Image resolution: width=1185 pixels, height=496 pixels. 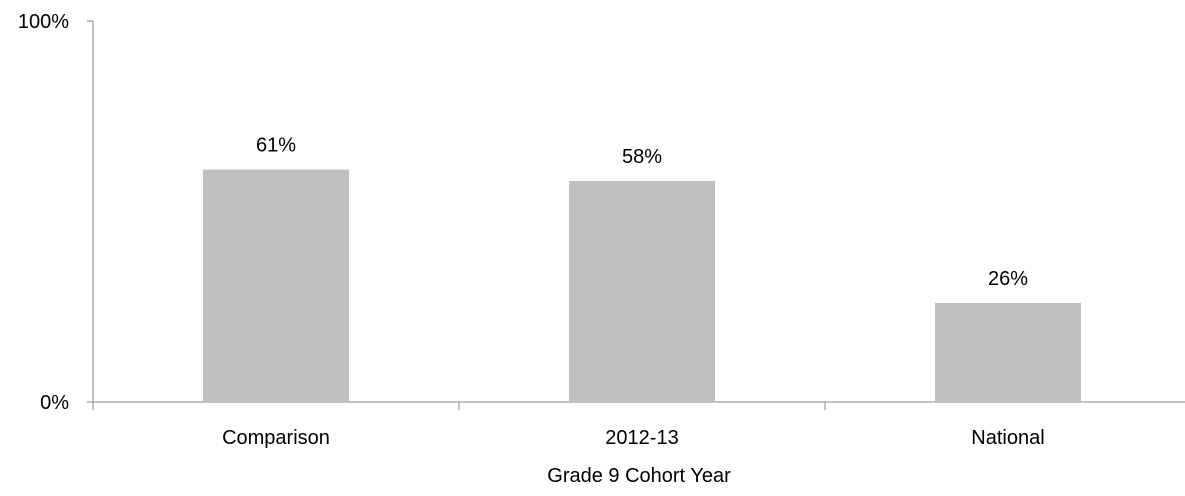 I want to click on x-tick-label: Comparison, so click(x=276, y=438).